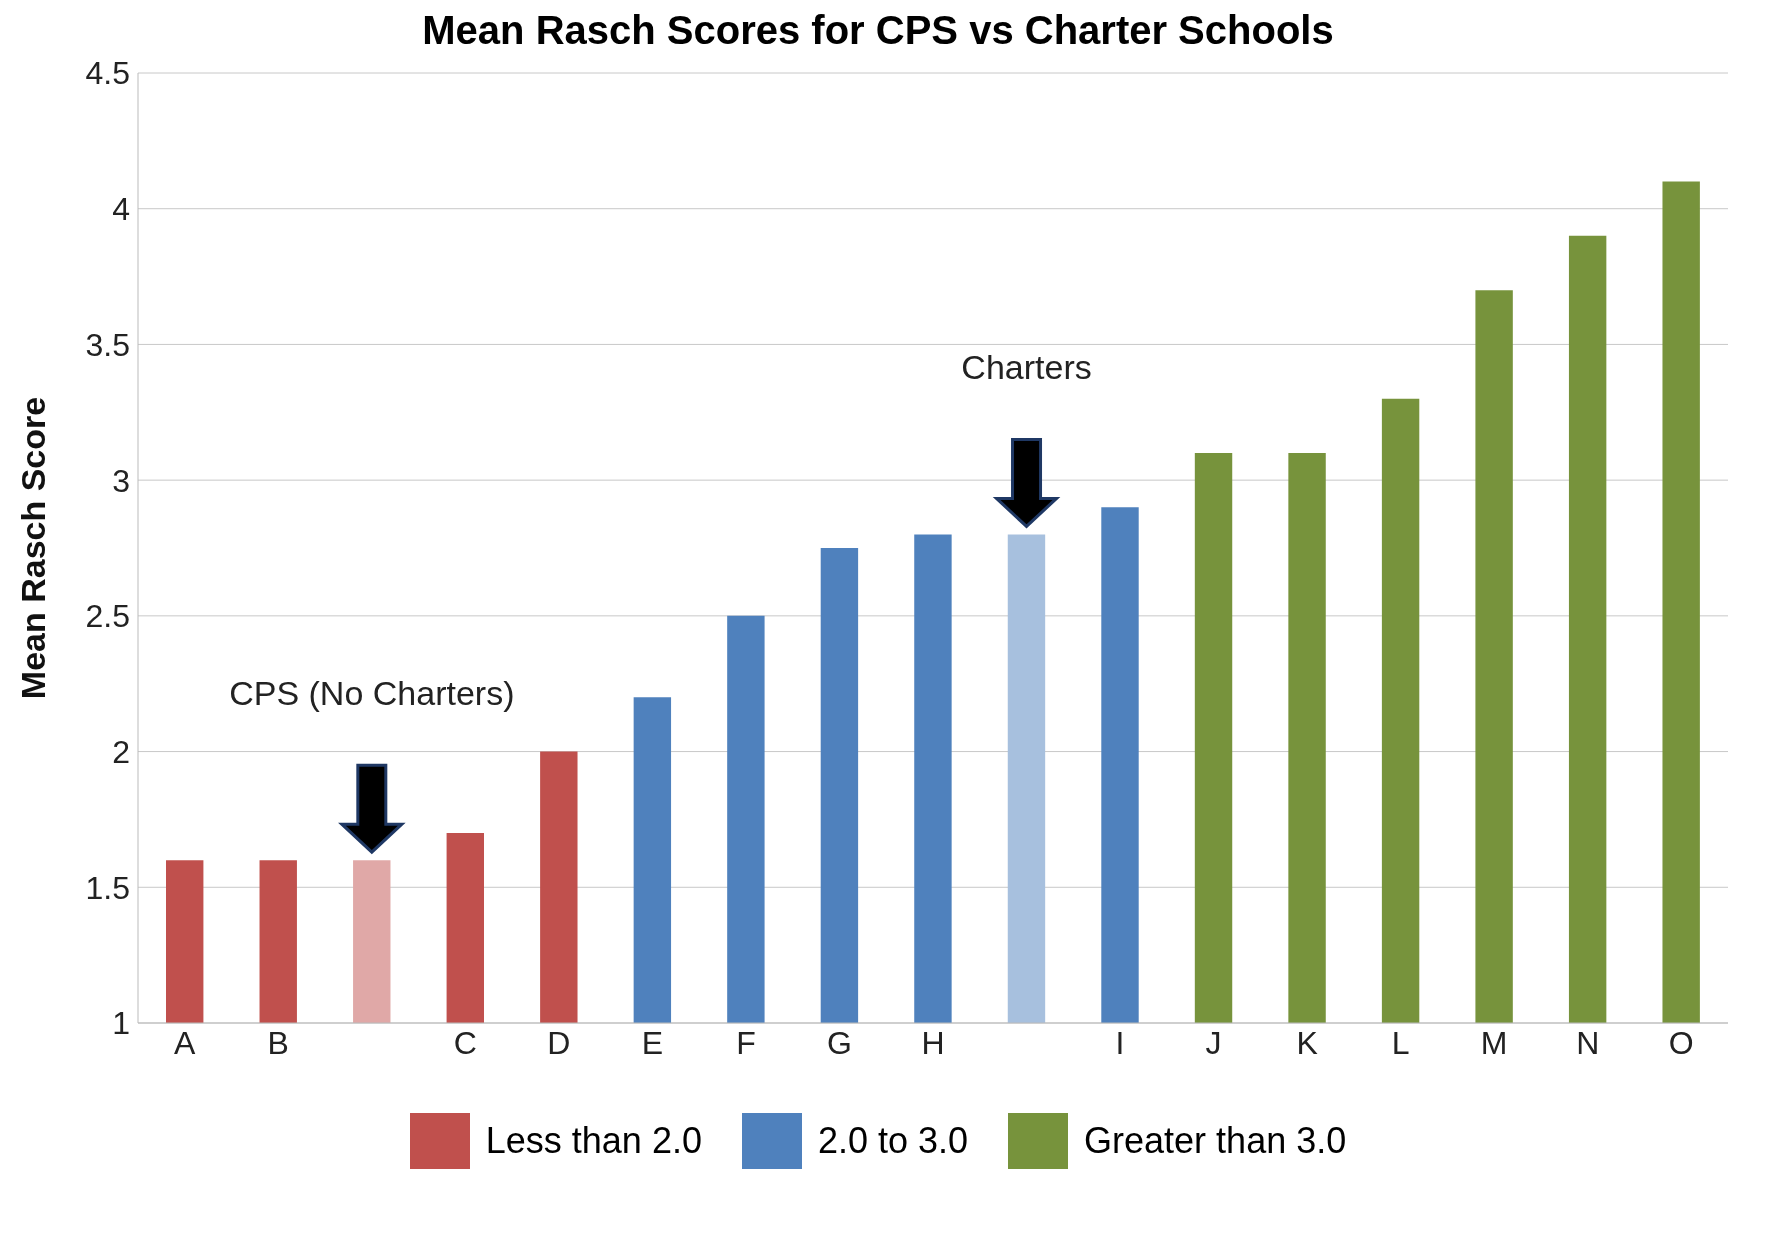  What do you see at coordinates (372, 693) in the screenshot?
I see `annotation: CPS (No Charters)` at bounding box center [372, 693].